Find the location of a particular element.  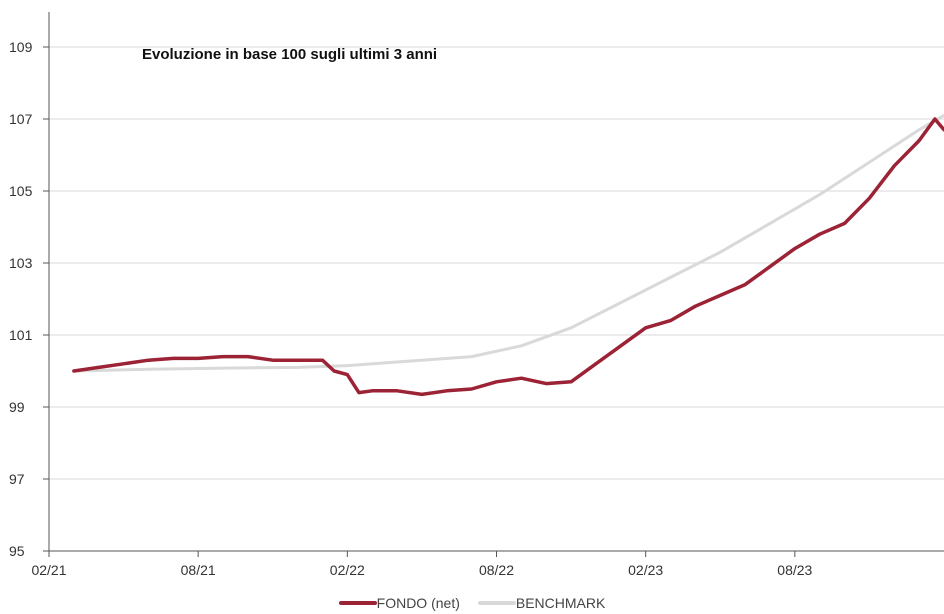

x-tick-label: 02/23 is located at coordinates (645, 570).